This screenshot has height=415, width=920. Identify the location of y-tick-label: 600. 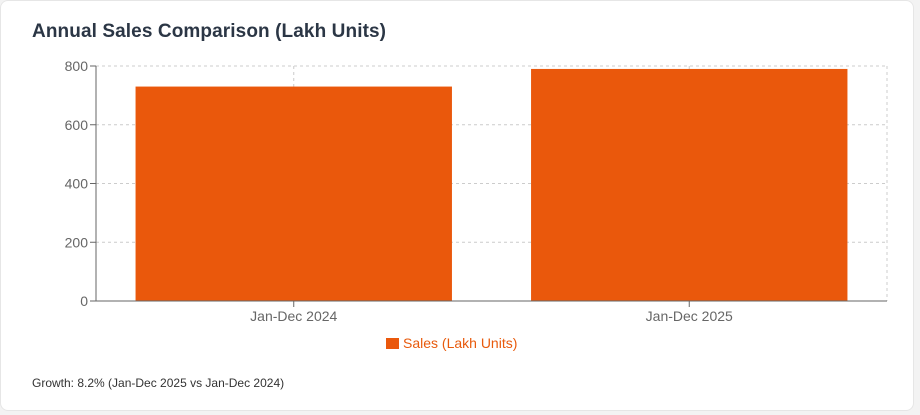
(77, 125).